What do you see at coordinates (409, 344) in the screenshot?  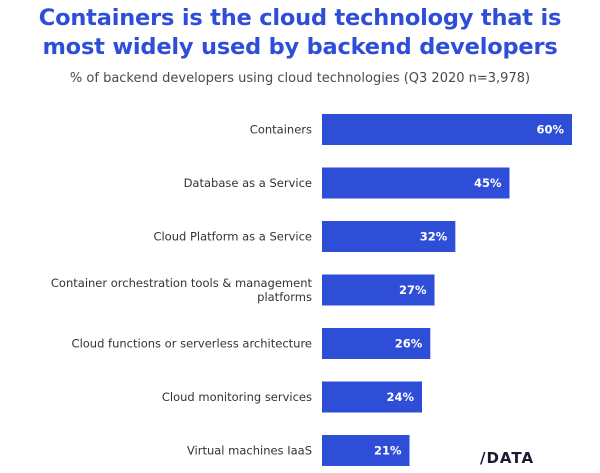 I see `value-label-4: 26%` at bounding box center [409, 344].